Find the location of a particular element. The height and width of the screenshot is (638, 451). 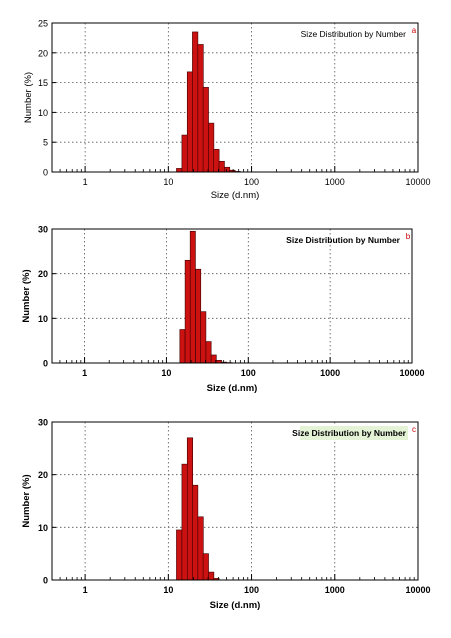

y-tick-label: 15 is located at coordinates (43, 83).